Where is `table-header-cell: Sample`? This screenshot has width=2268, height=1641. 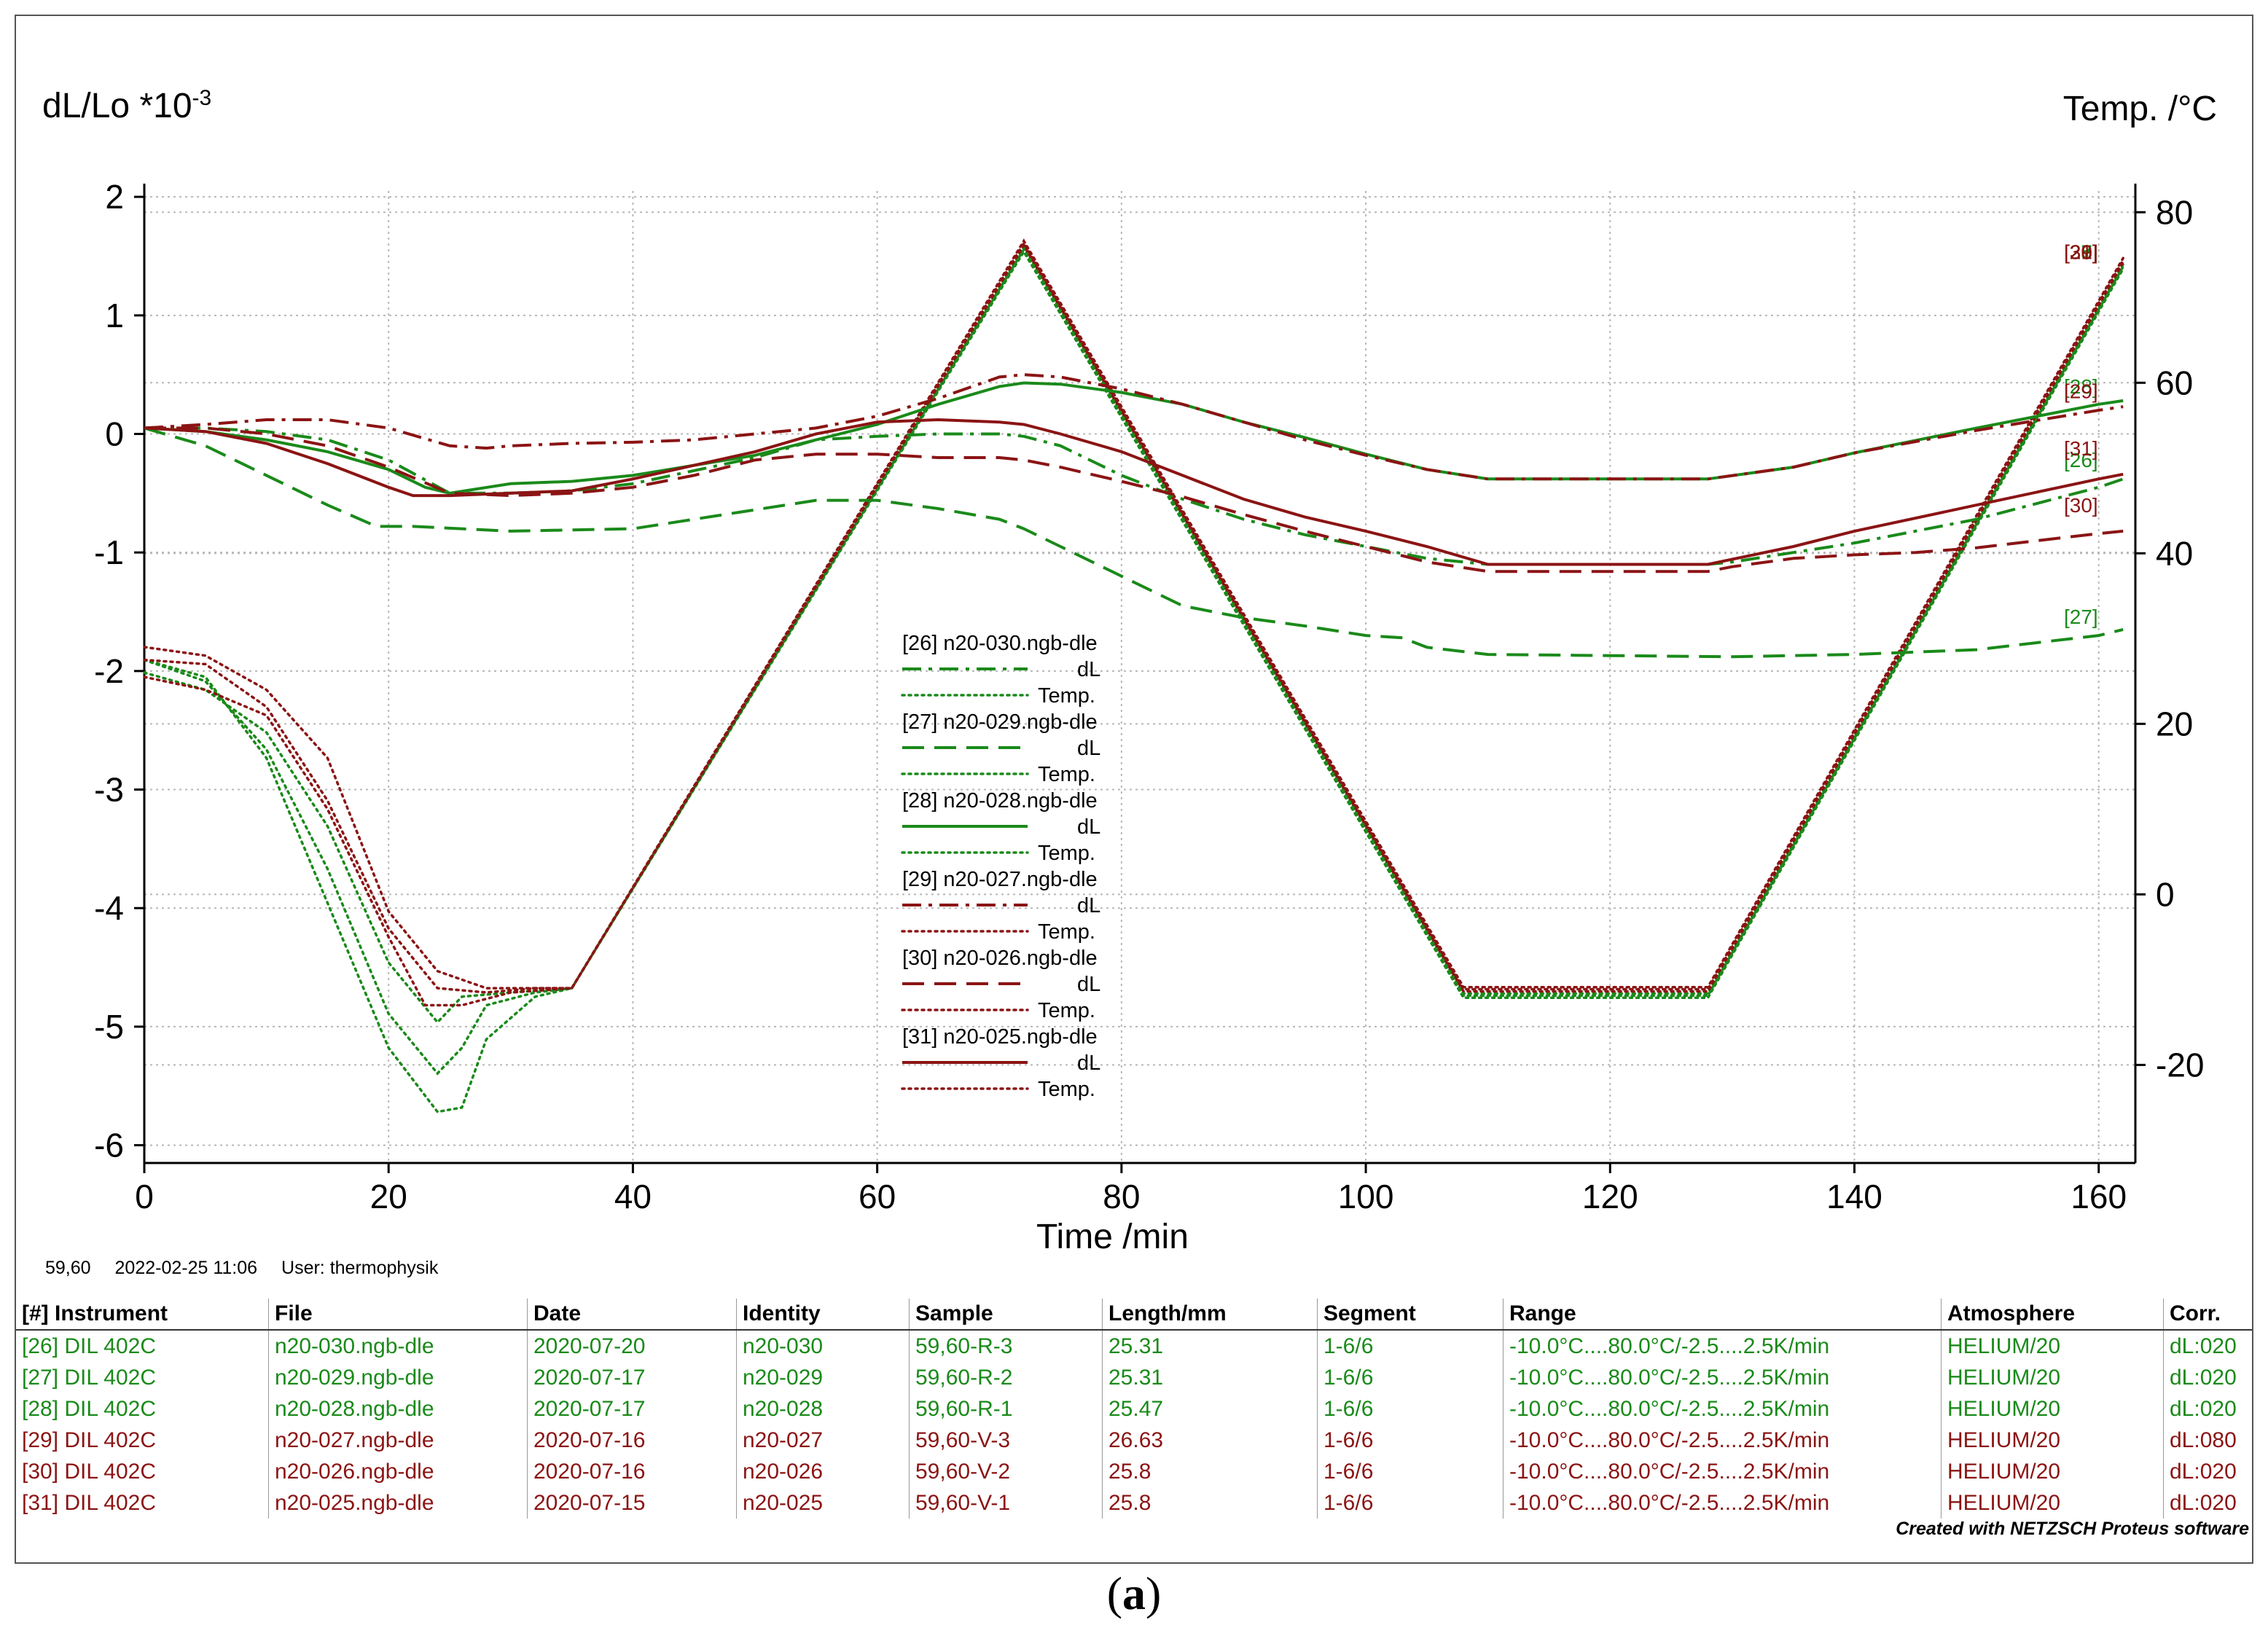 table-header-cell: Sample is located at coordinates (1006, 1315).